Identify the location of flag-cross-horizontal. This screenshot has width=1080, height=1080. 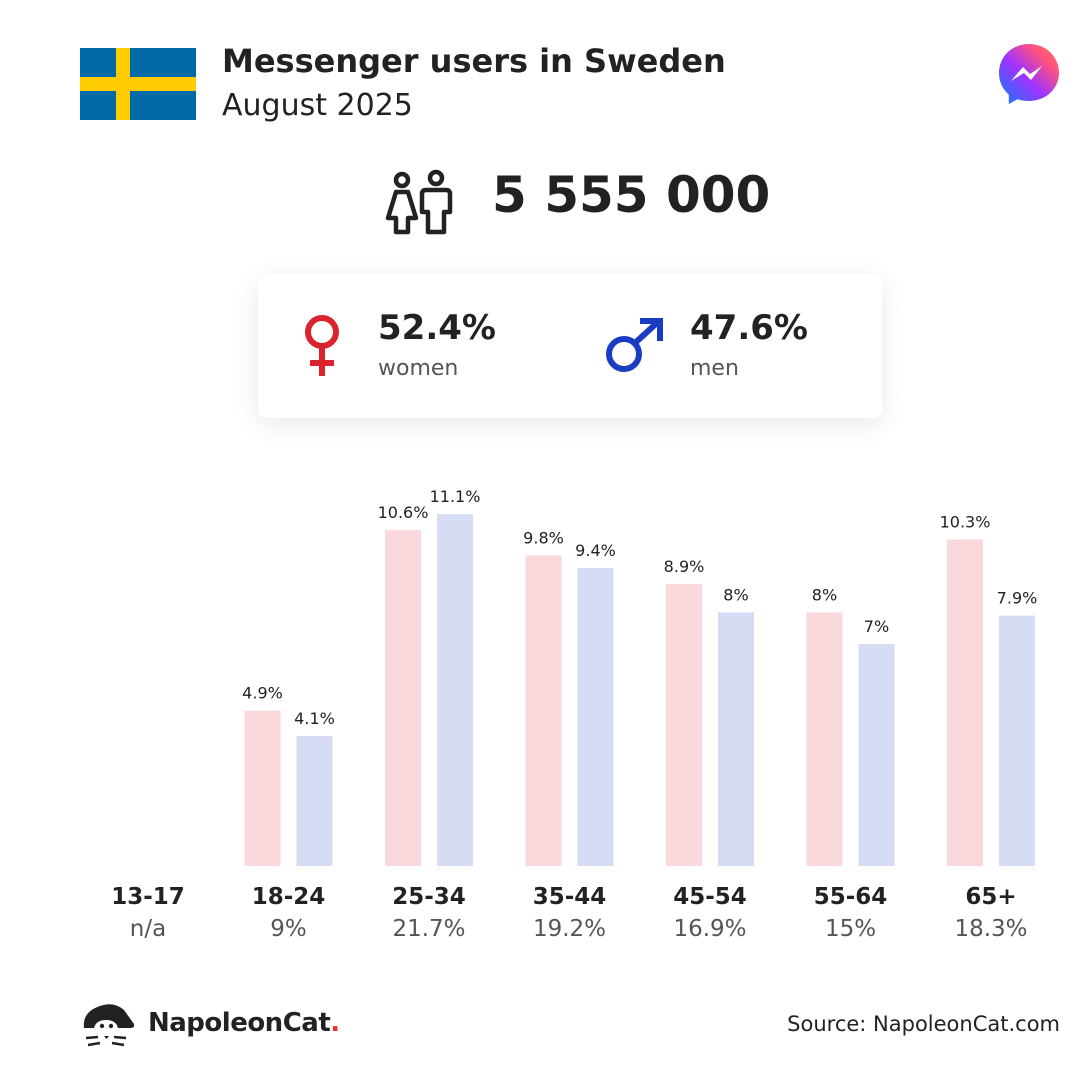
(138, 84).